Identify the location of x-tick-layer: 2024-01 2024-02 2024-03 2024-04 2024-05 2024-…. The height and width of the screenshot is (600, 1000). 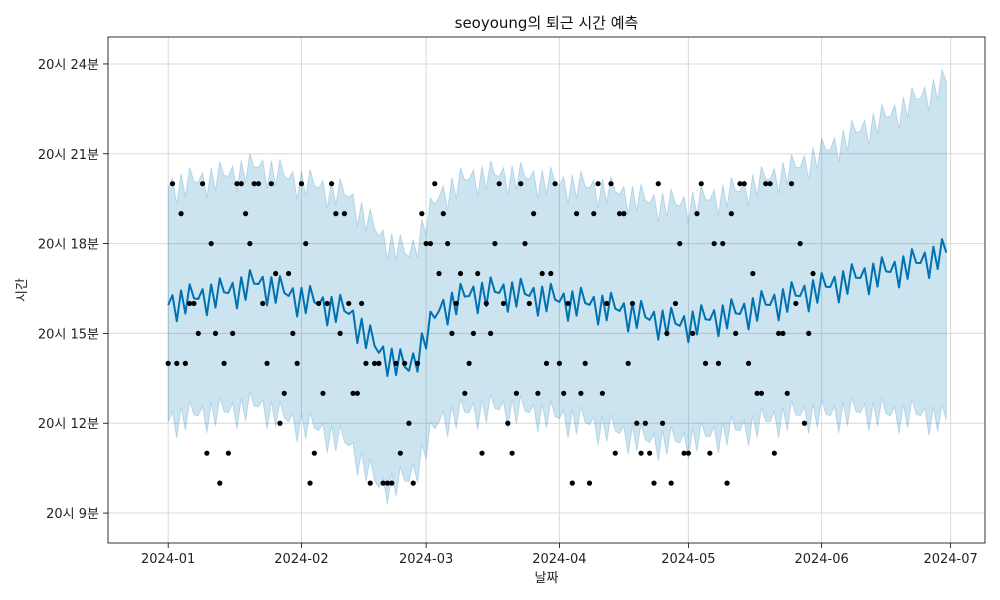
(559, 555).